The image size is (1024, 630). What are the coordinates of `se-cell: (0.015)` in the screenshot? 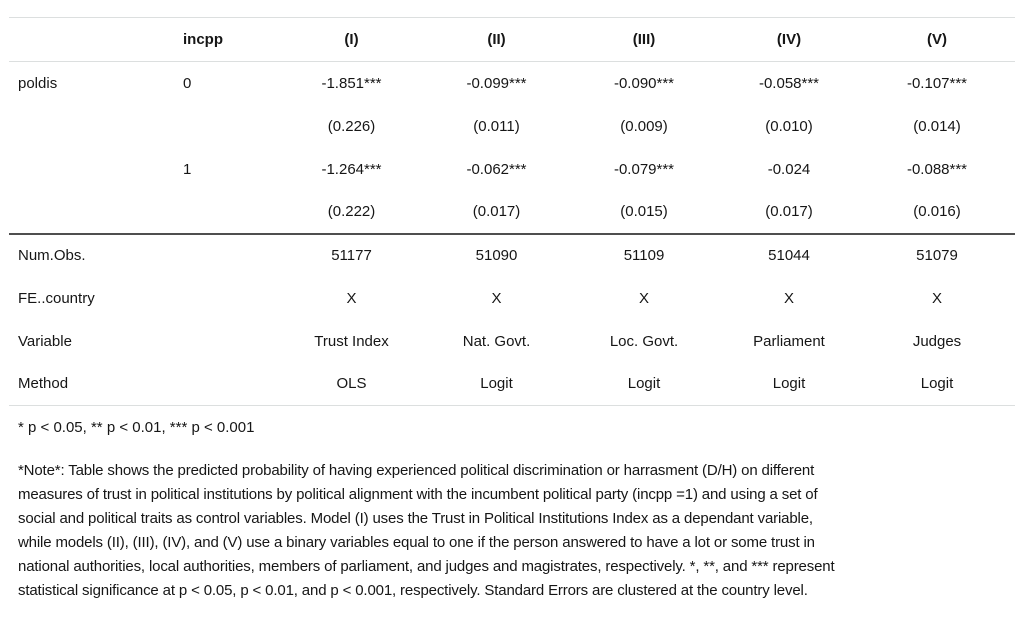 It's located at (644, 211).